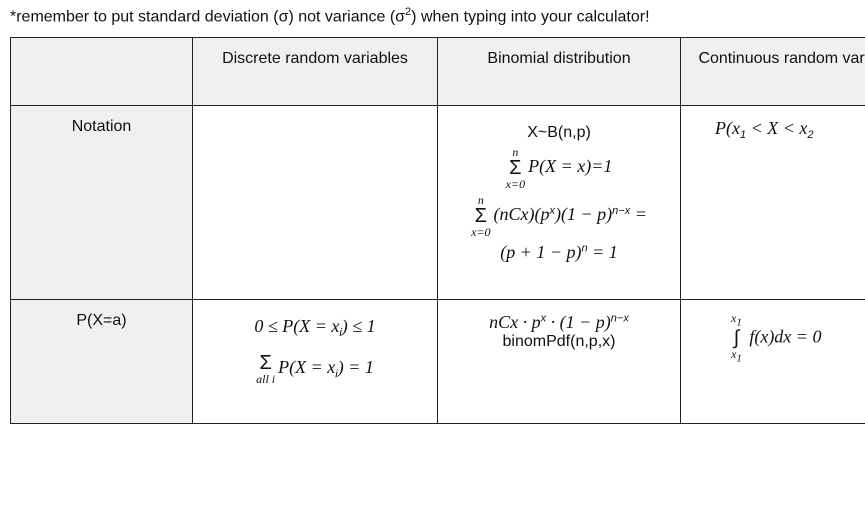  Describe the element at coordinates (297, 326) in the screenshot. I see `expr: 0 ≤ P(X = x` at that location.